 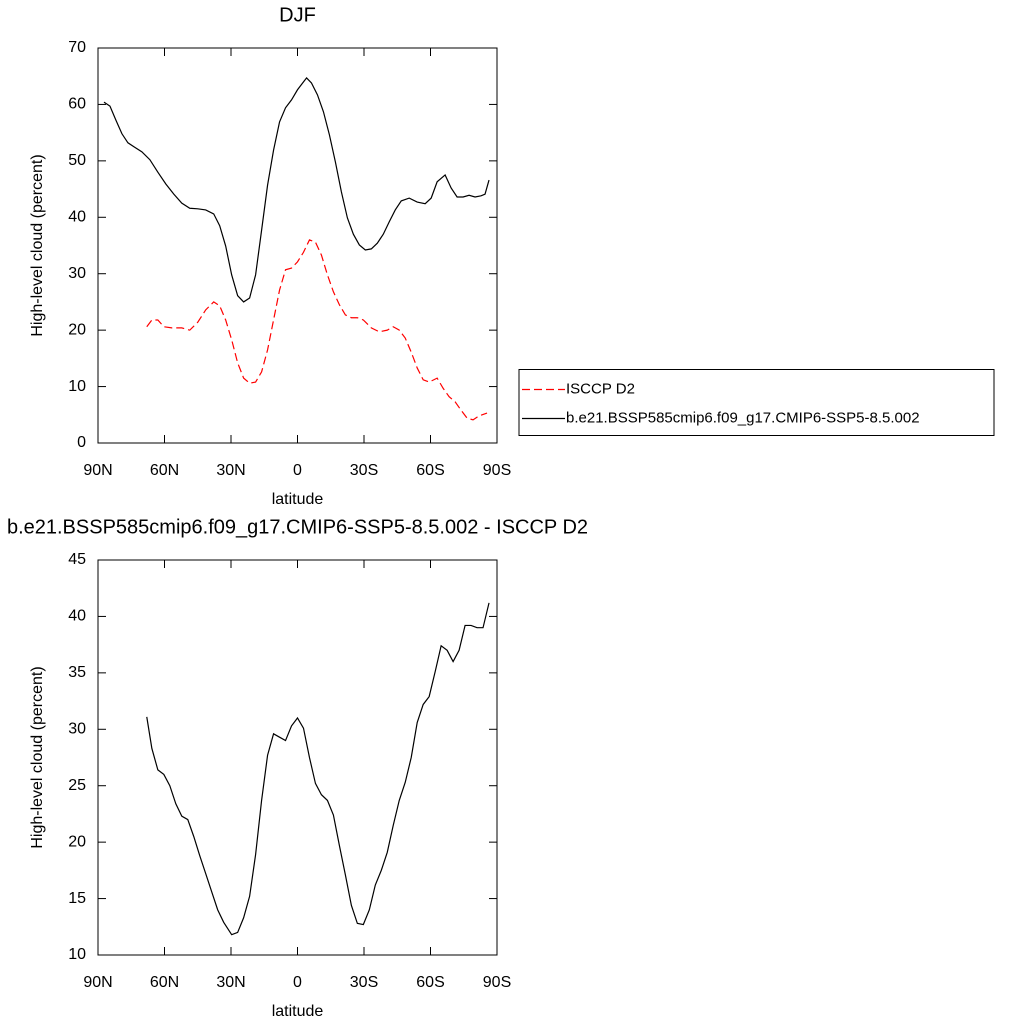 What do you see at coordinates (77, 559) in the screenshot?
I see `y-tick-label: 45` at bounding box center [77, 559].